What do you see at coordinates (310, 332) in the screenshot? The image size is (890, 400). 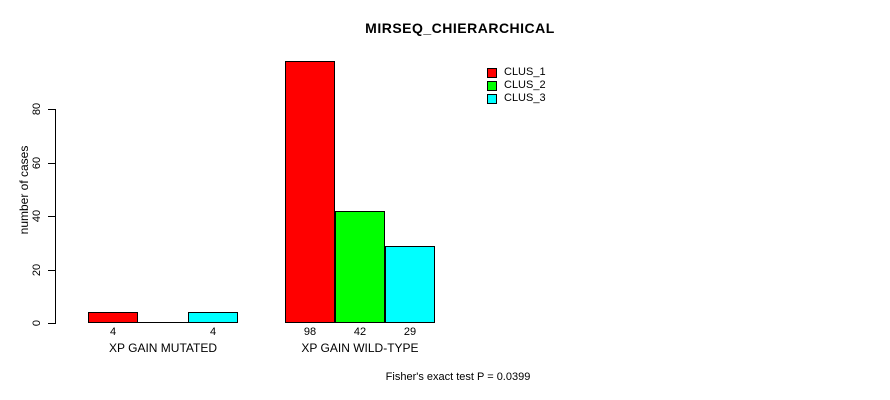 I see `bar-value-label: 98` at bounding box center [310, 332].